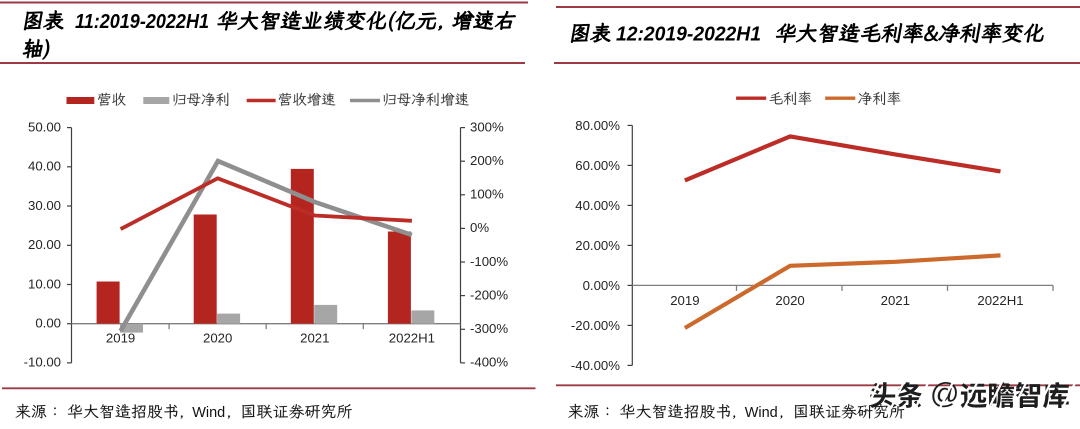 Image resolution: width=1080 pixels, height=429 pixels. Describe the element at coordinates (597, 125) in the screenshot. I see `svg-text: 80.00%` at that location.